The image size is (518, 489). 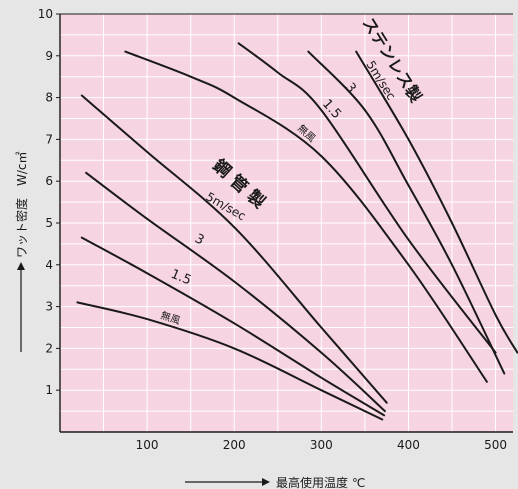 What do you see at coordinates (45, 14) in the screenshot?
I see `y-tick-label: 10` at bounding box center [45, 14].